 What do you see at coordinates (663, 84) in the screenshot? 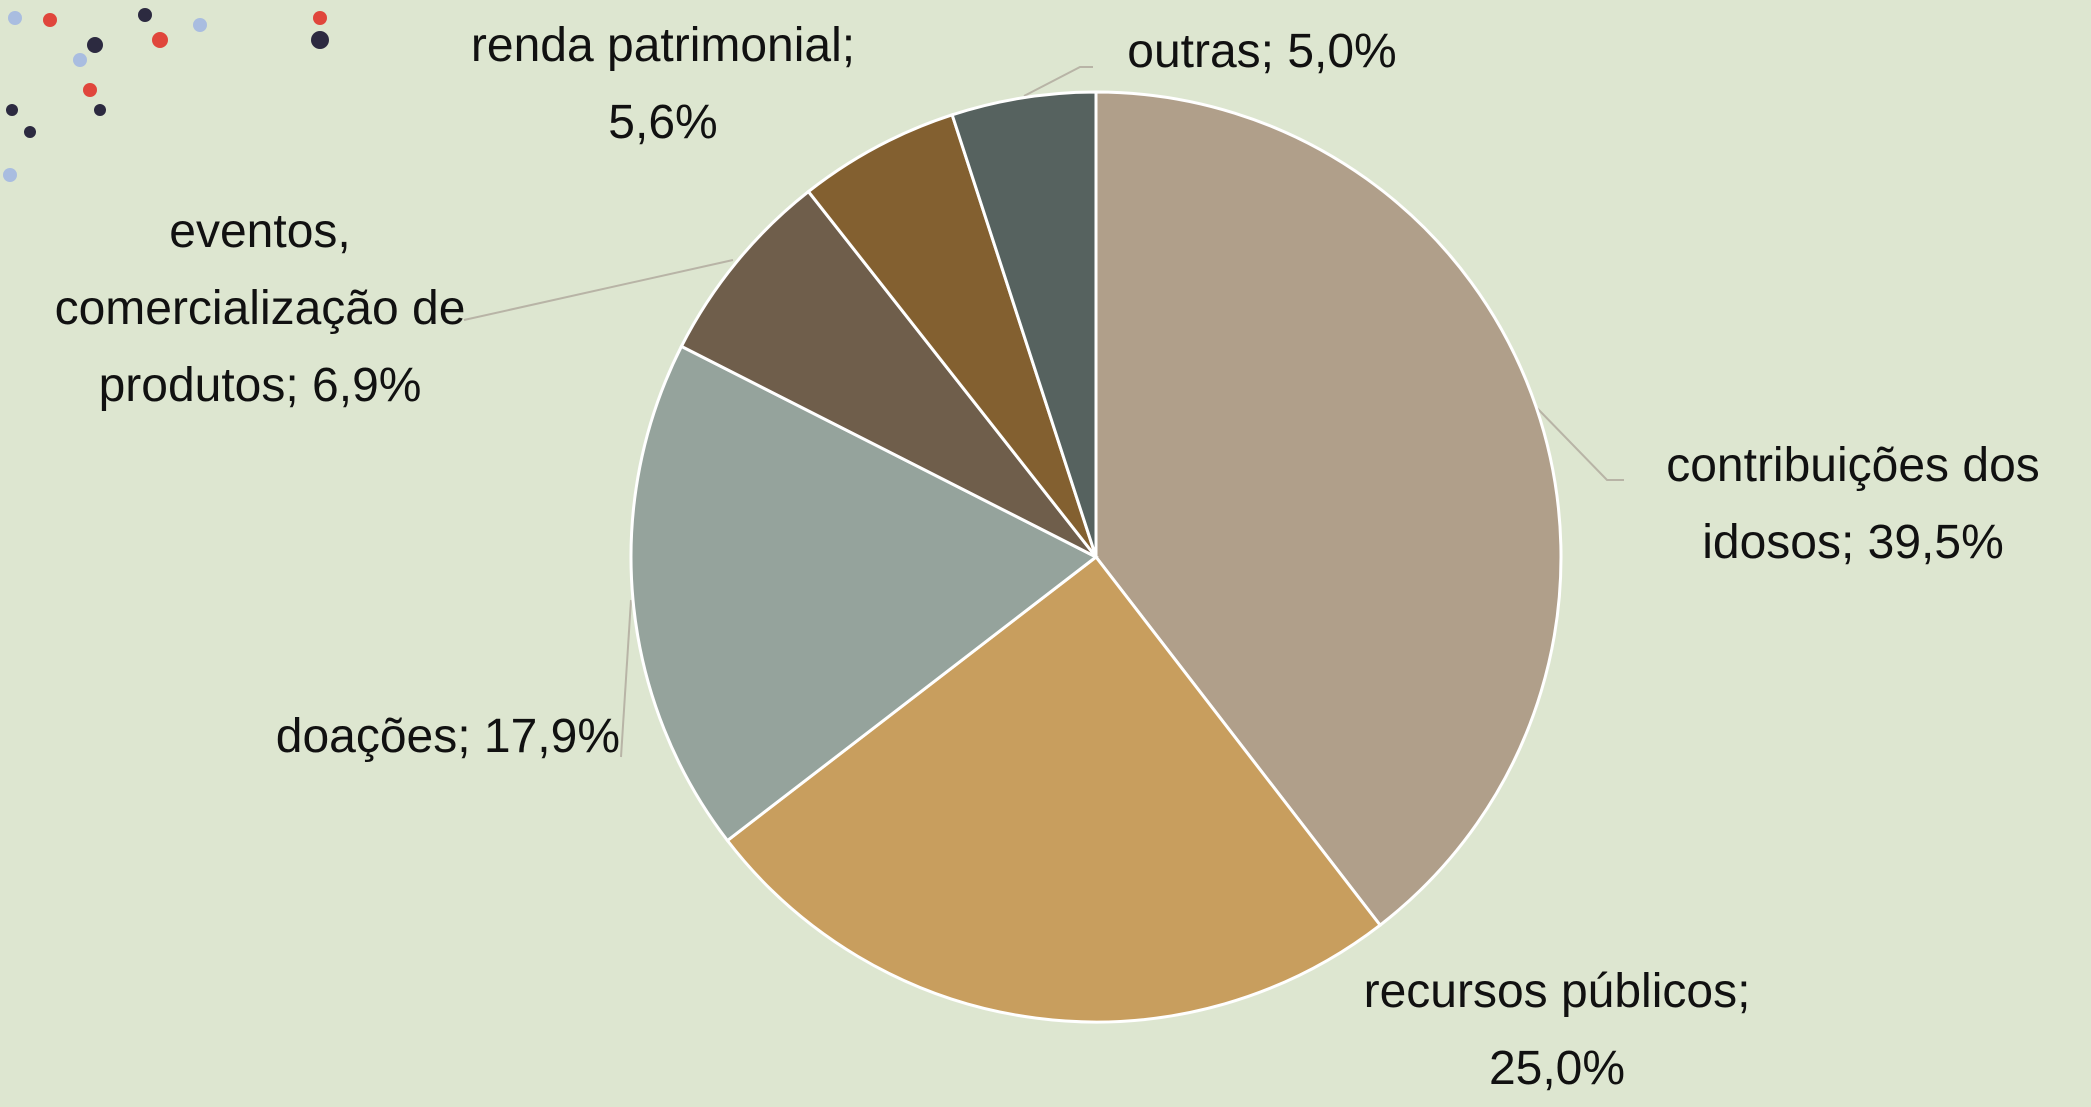
I see `data-label: renda patrimonial; 5,6%` at bounding box center [663, 84].